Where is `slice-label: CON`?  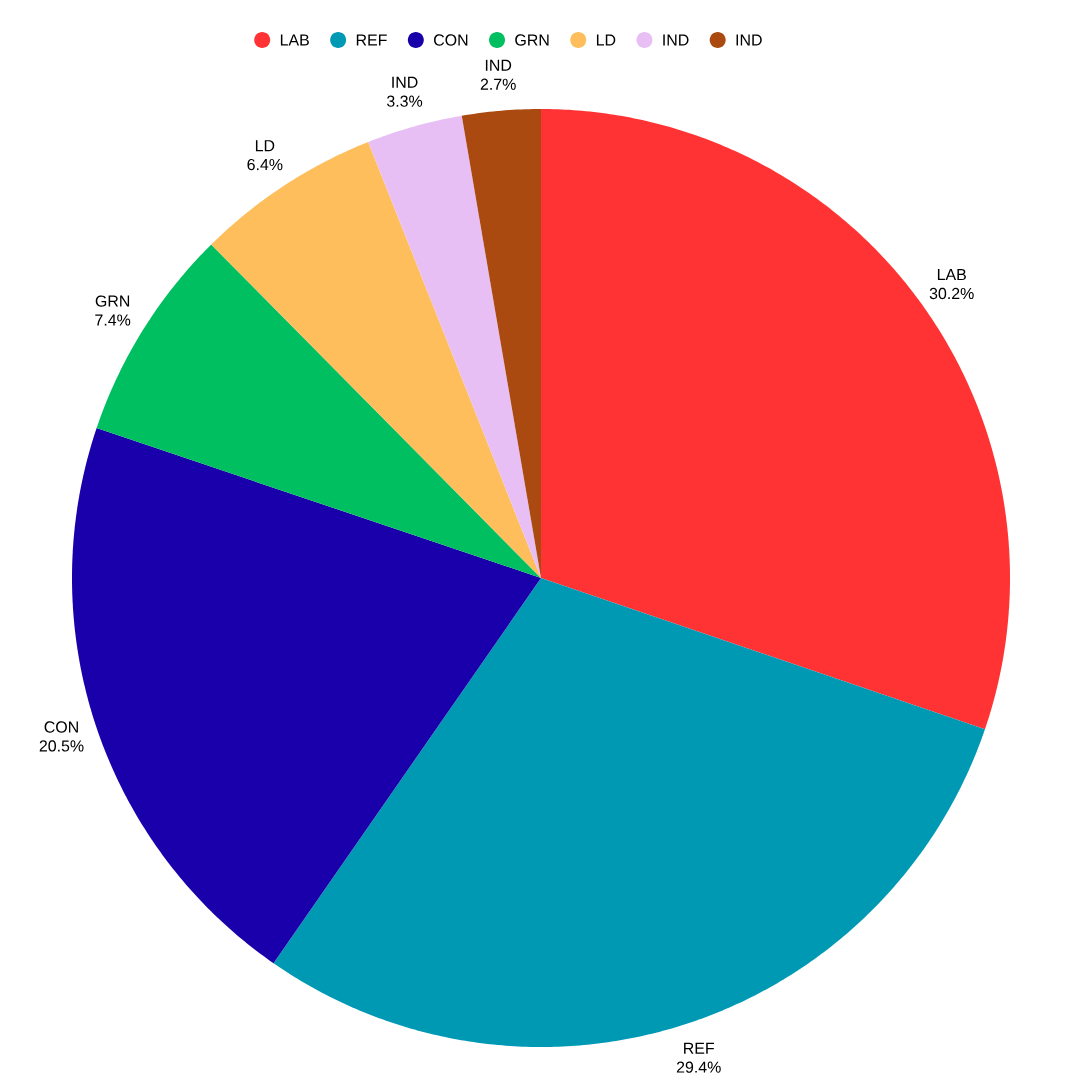 slice-label: CON is located at coordinates (61, 727).